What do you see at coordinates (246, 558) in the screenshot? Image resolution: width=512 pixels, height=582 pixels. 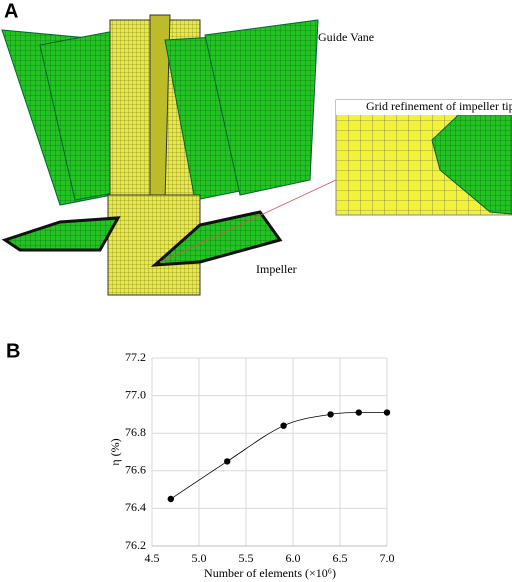 I see `x-tick-label: 5.5` at bounding box center [246, 558].